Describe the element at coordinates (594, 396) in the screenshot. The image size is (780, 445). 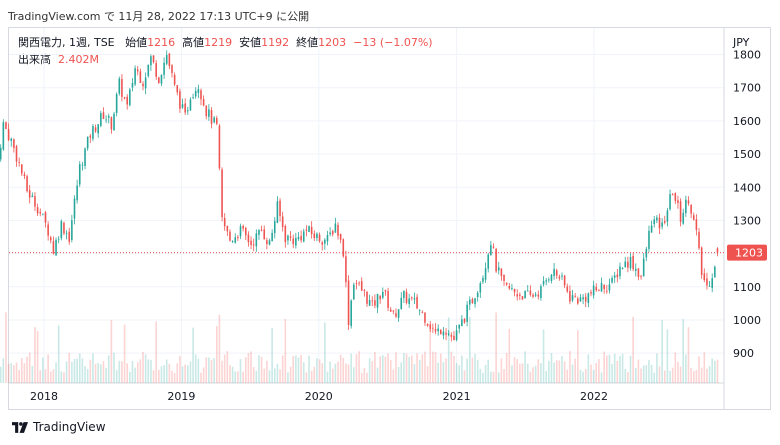
I see `x-tick-label: 2022` at that location.